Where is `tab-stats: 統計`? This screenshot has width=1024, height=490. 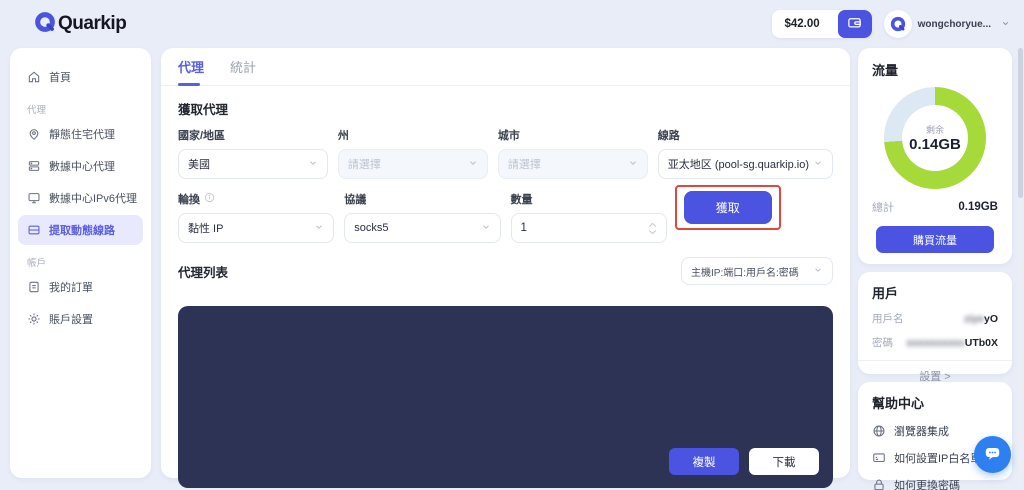 tab-stats: 統計 is located at coordinates (243, 67).